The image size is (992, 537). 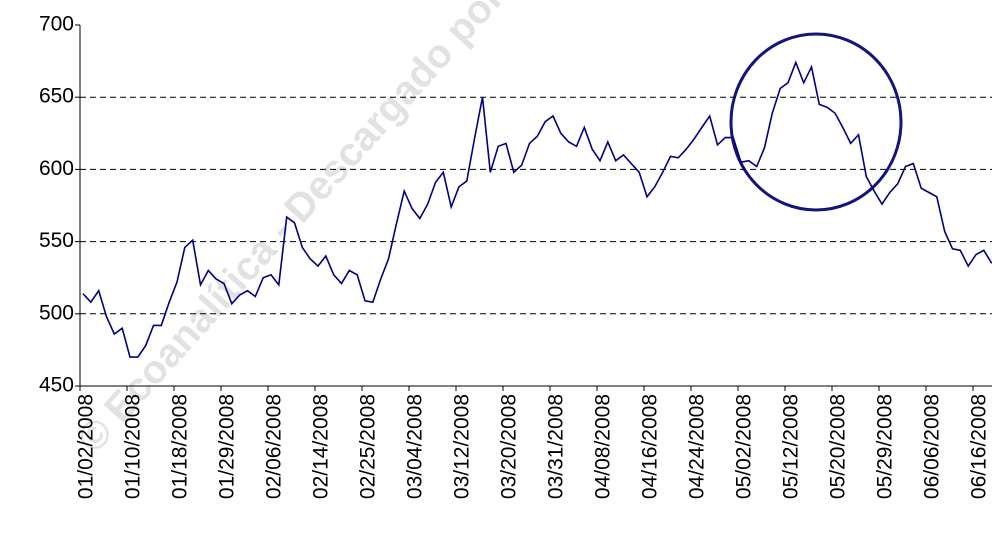 I want to click on x-tick-label: 04/16/2008, so click(x=650, y=446).